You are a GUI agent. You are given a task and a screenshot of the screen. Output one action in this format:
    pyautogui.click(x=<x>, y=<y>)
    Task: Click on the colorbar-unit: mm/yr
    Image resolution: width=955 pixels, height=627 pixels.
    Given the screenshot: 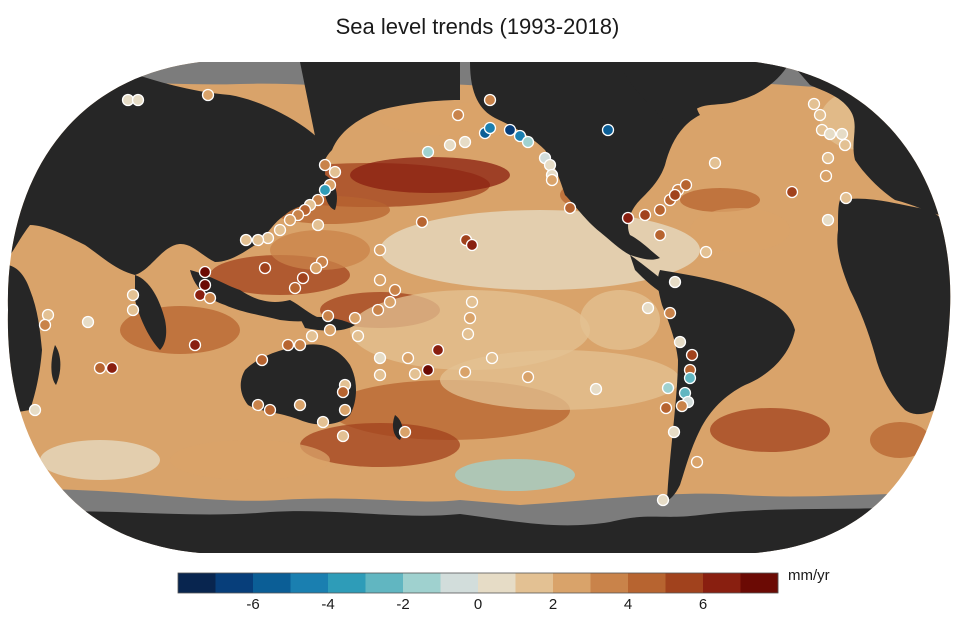 What is the action you would take?
    pyautogui.click(x=809, y=575)
    